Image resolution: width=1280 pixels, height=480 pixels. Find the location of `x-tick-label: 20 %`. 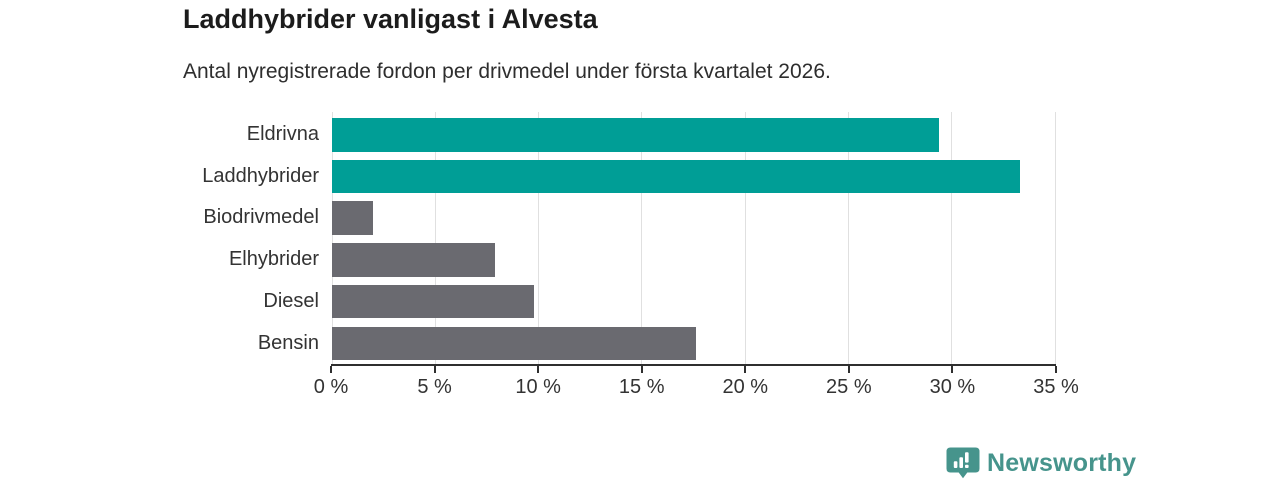

x-tick-label: 20 % is located at coordinates (745, 387).